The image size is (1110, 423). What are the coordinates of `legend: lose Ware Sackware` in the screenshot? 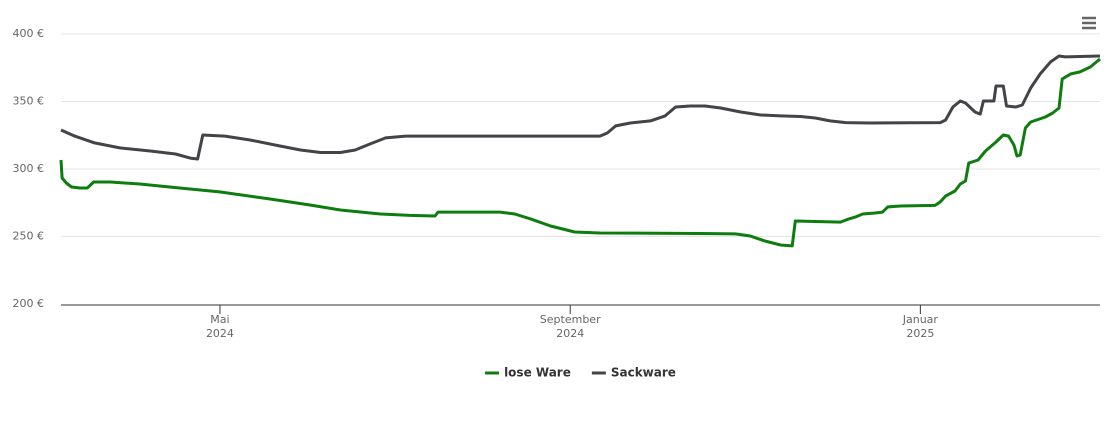 It's located at (580, 373).